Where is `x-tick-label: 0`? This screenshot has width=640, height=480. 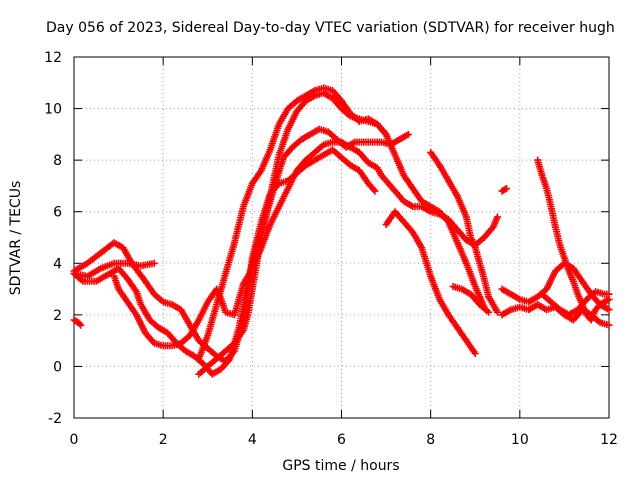
x-tick-label: 0 is located at coordinates (74, 440).